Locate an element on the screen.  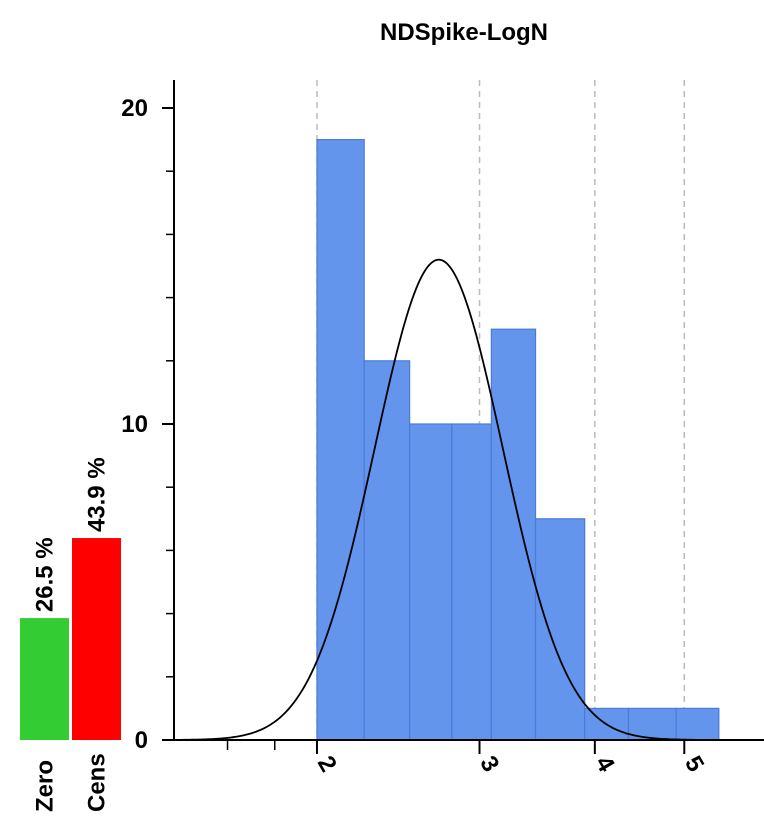
x-tick-label: 3 is located at coordinates (489, 764).